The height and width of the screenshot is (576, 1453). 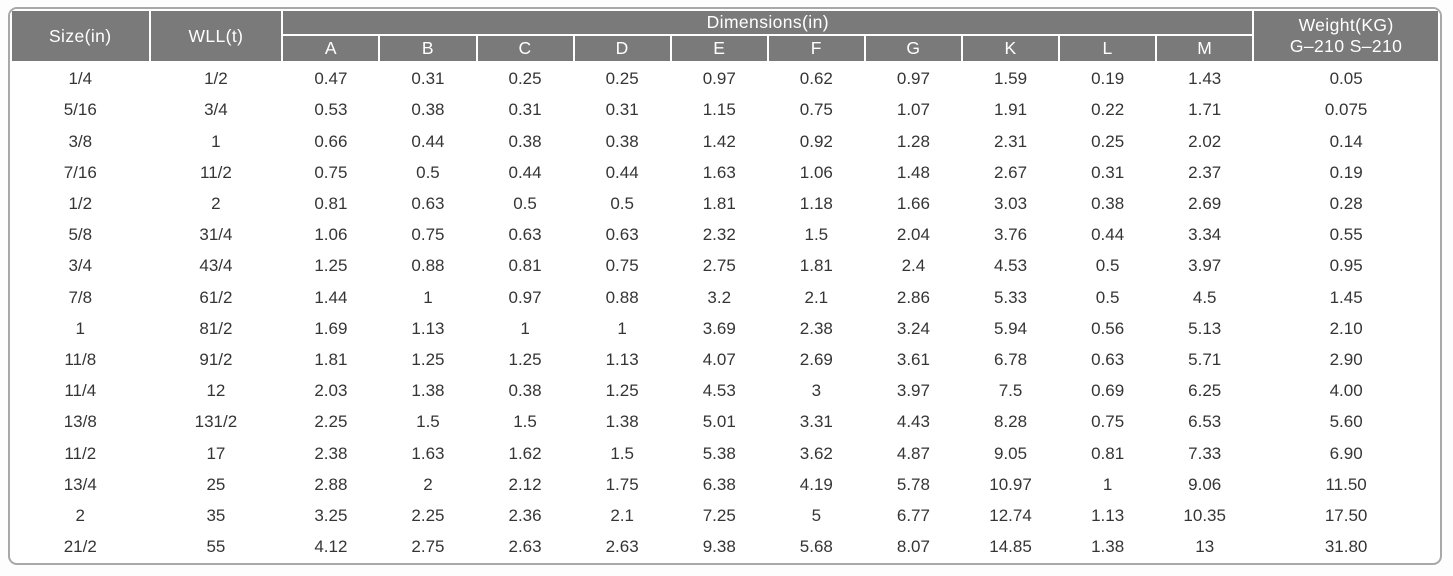 What do you see at coordinates (331, 141) in the screenshot?
I see `cell-a: 0.66` at bounding box center [331, 141].